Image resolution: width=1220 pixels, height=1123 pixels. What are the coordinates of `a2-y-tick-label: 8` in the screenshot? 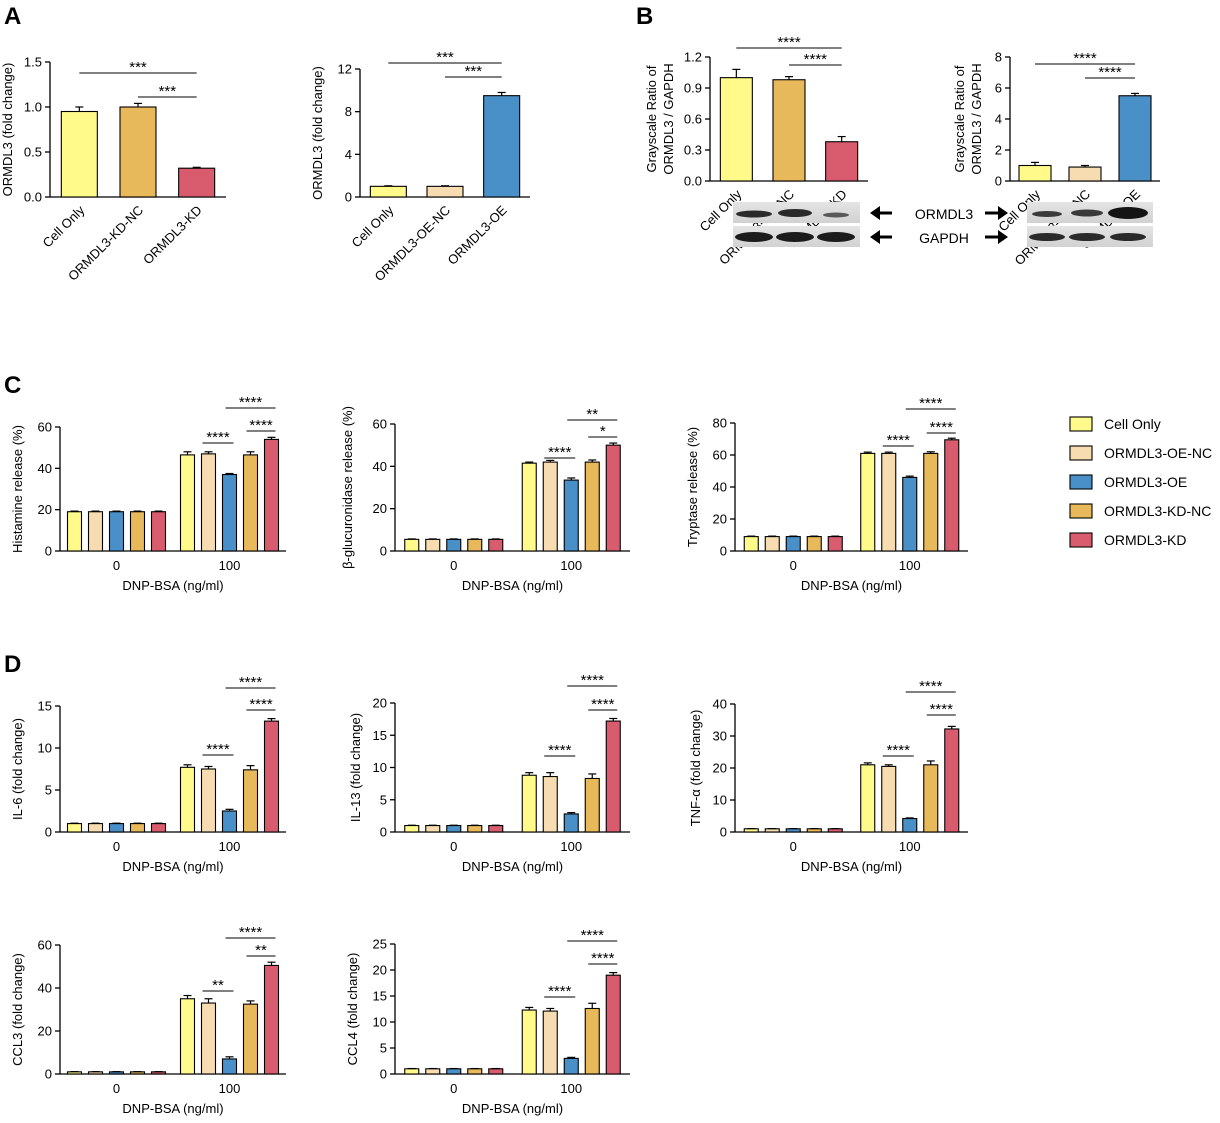 It's located at (348, 111).